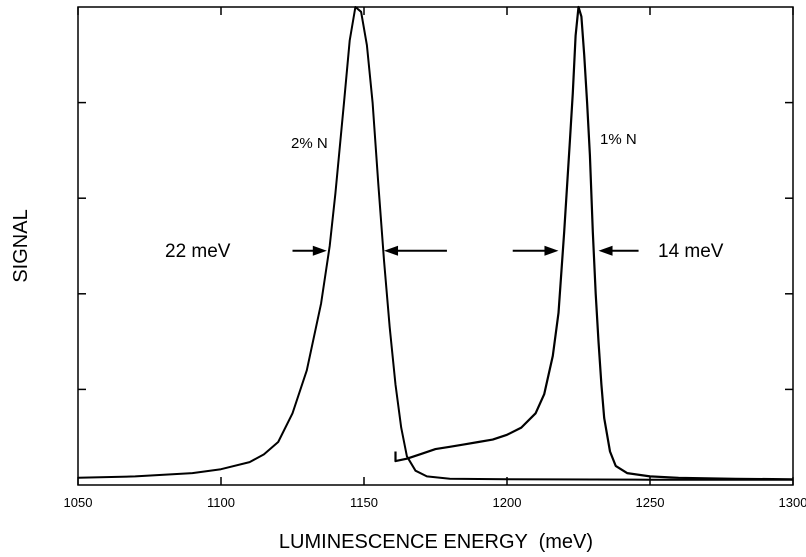 The image size is (806, 557). I want to click on series-label-2n: 2% N, so click(309, 143).